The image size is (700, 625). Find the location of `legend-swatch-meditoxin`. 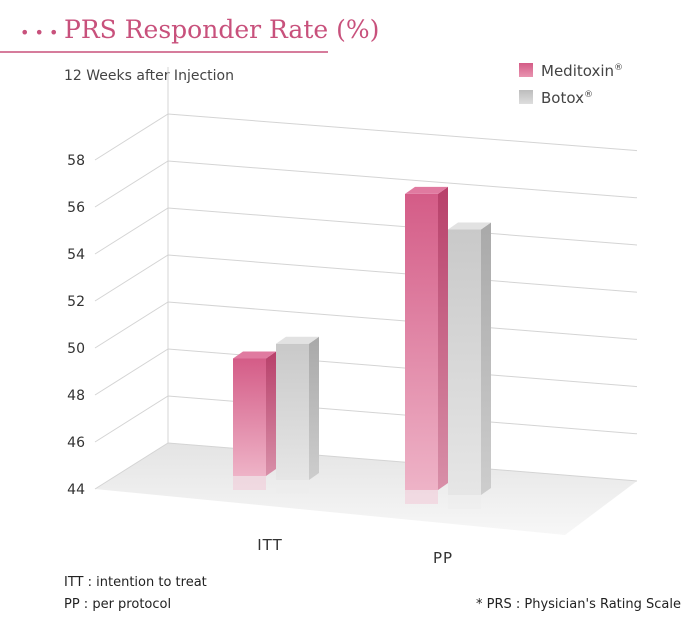

legend-swatch-meditoxin is located at coordinates (526, 70).